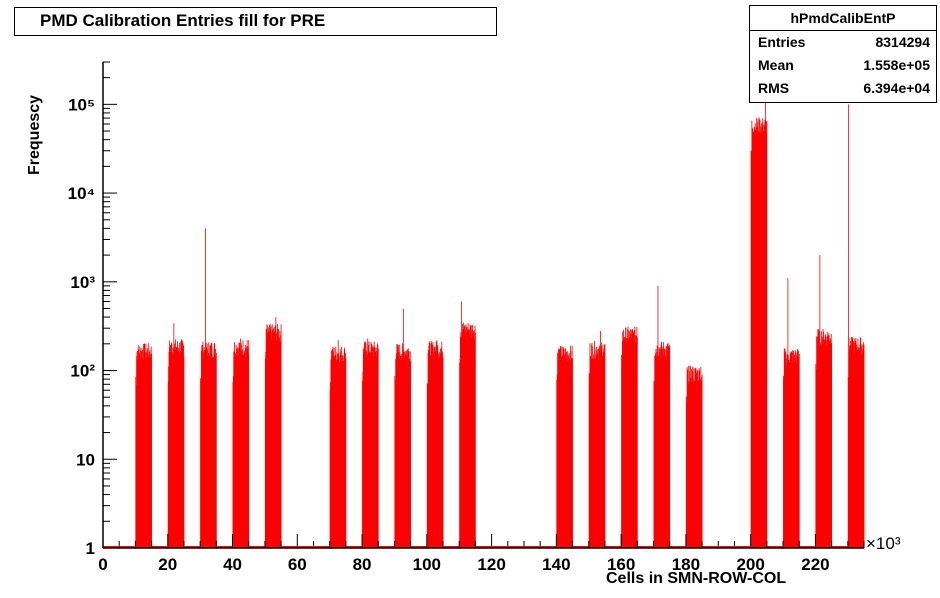 The height and width of the screenshot is (598, 940). Describe the element at coordinates (34, 134) in the screenshot. I see `y-axis-label: Frequescy` at that location.